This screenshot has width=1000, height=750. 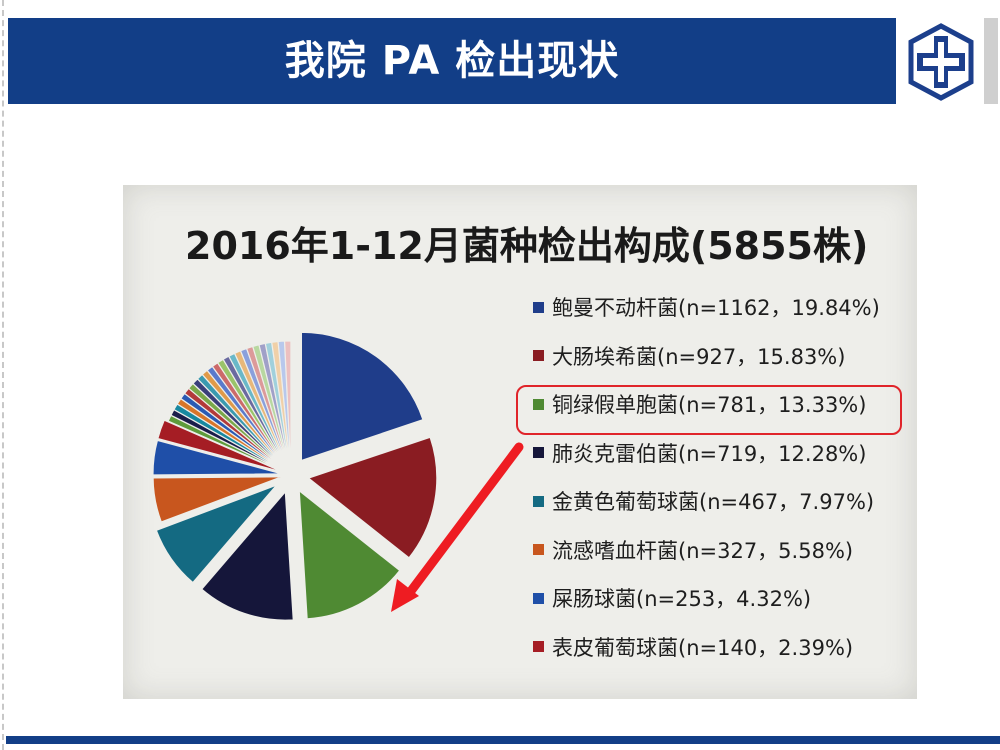 I want to click on header-side-strip, so click(x=991, y=61).